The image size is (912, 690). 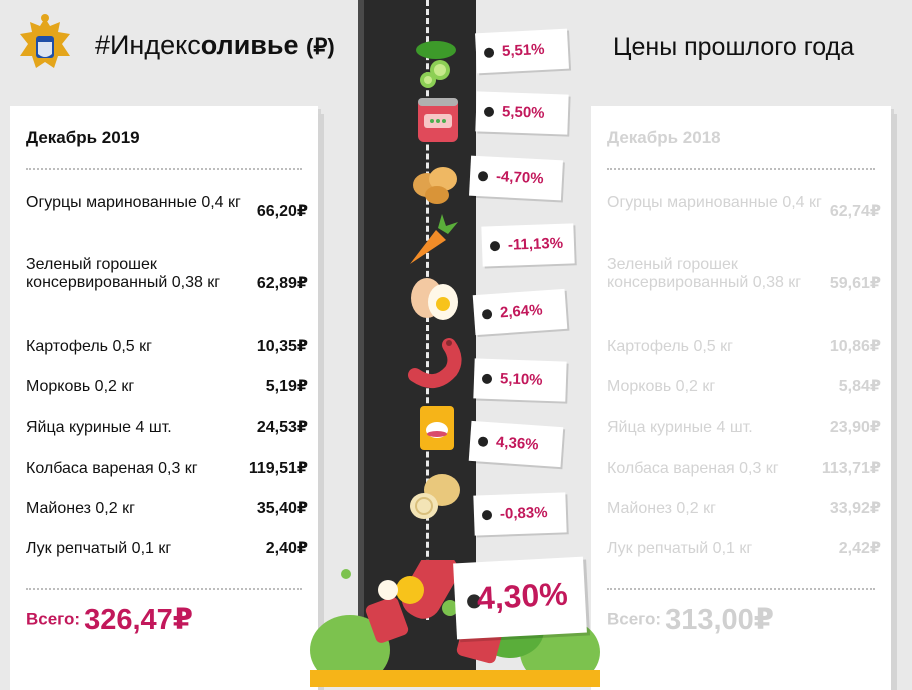 What do you see at coordinates (520, 598) in the screenshot?
I see `total-change-tag: 4,30%` at bounding box center [520, 598].